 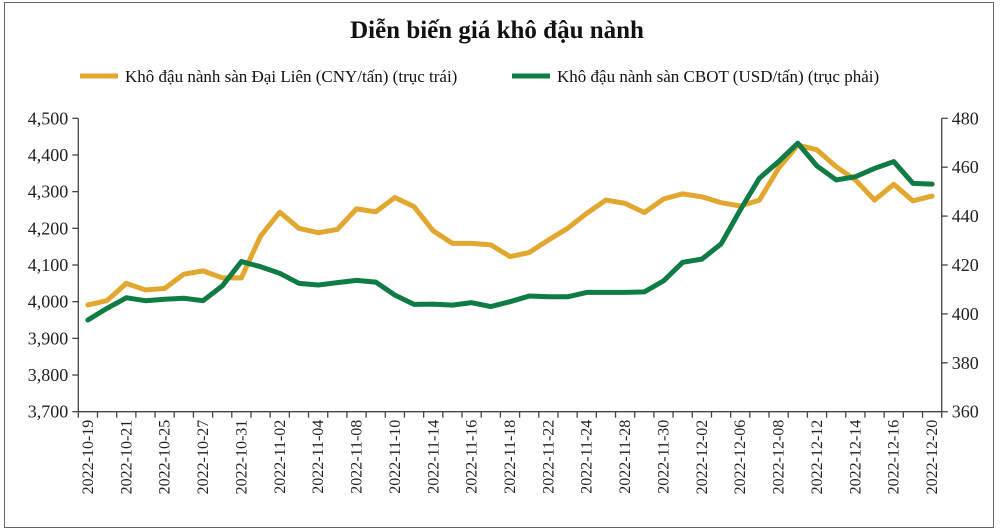 What do you see at coordinates (740, 457) in the screenshot?
I see `x-tick-label: 2022-12-06` at bounding box center [740, 457].